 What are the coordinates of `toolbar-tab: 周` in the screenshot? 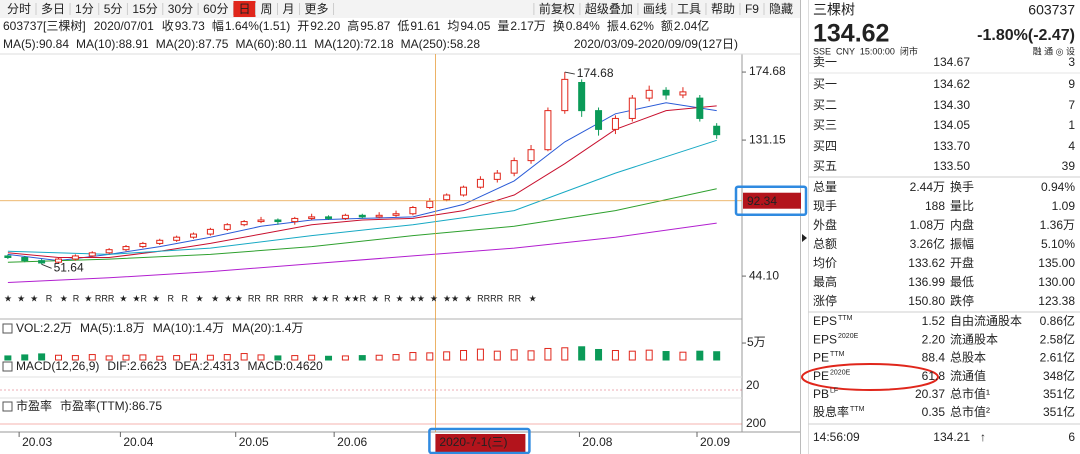 It's located at (267, 9).